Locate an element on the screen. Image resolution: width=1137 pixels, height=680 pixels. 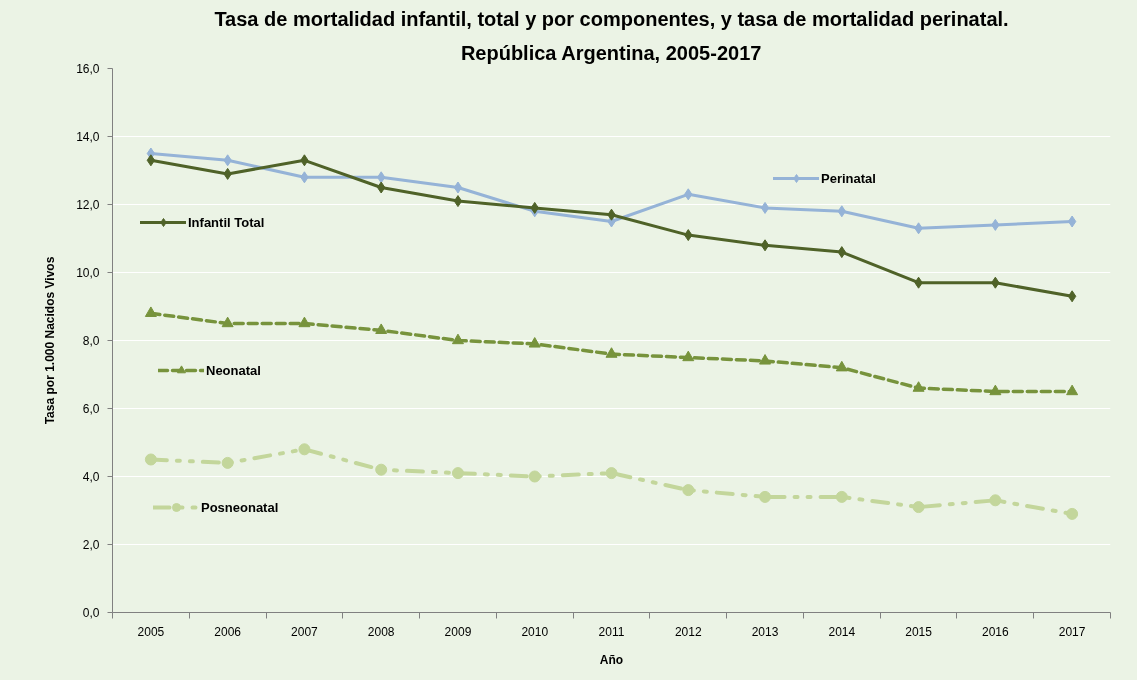
y-tick-label: 0,0 is located at coordinates (91, 613).